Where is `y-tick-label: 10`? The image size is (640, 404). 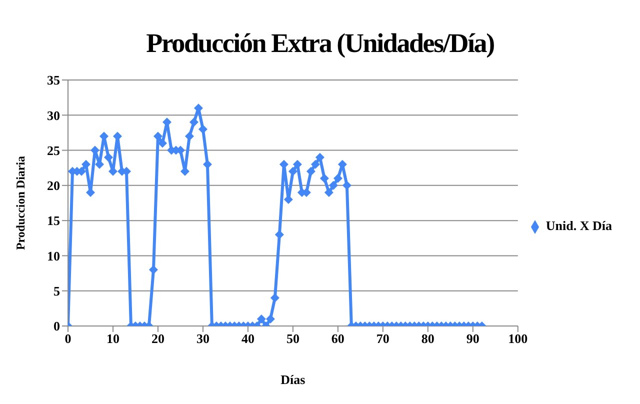 y-tick-label: 10 is located at coordinates (53, 256).